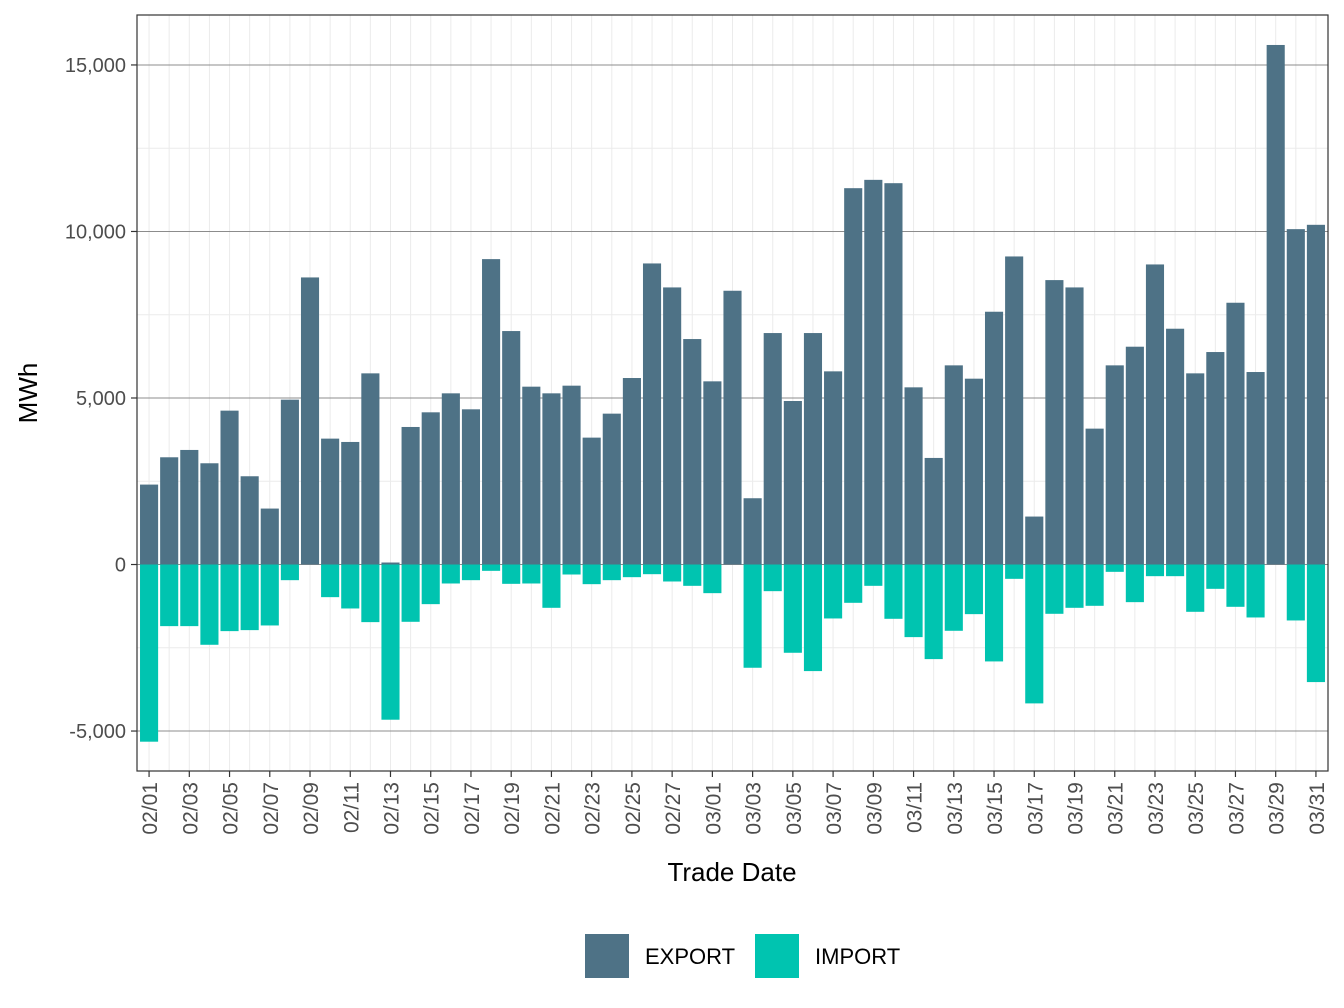  I want to click on legend-label-export: EXPORT, so click(690, 956).